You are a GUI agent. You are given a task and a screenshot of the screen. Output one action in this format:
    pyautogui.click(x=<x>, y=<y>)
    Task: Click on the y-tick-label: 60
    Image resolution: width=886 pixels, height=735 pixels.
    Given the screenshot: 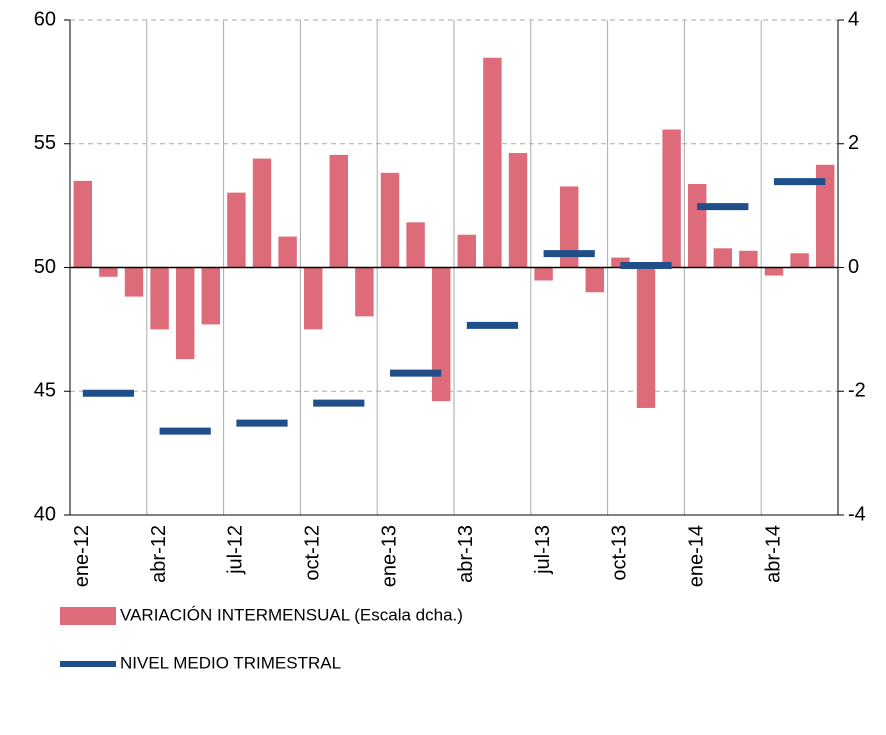 What is the action you would take?
    pyautogui.click(x=45, y=19)
    